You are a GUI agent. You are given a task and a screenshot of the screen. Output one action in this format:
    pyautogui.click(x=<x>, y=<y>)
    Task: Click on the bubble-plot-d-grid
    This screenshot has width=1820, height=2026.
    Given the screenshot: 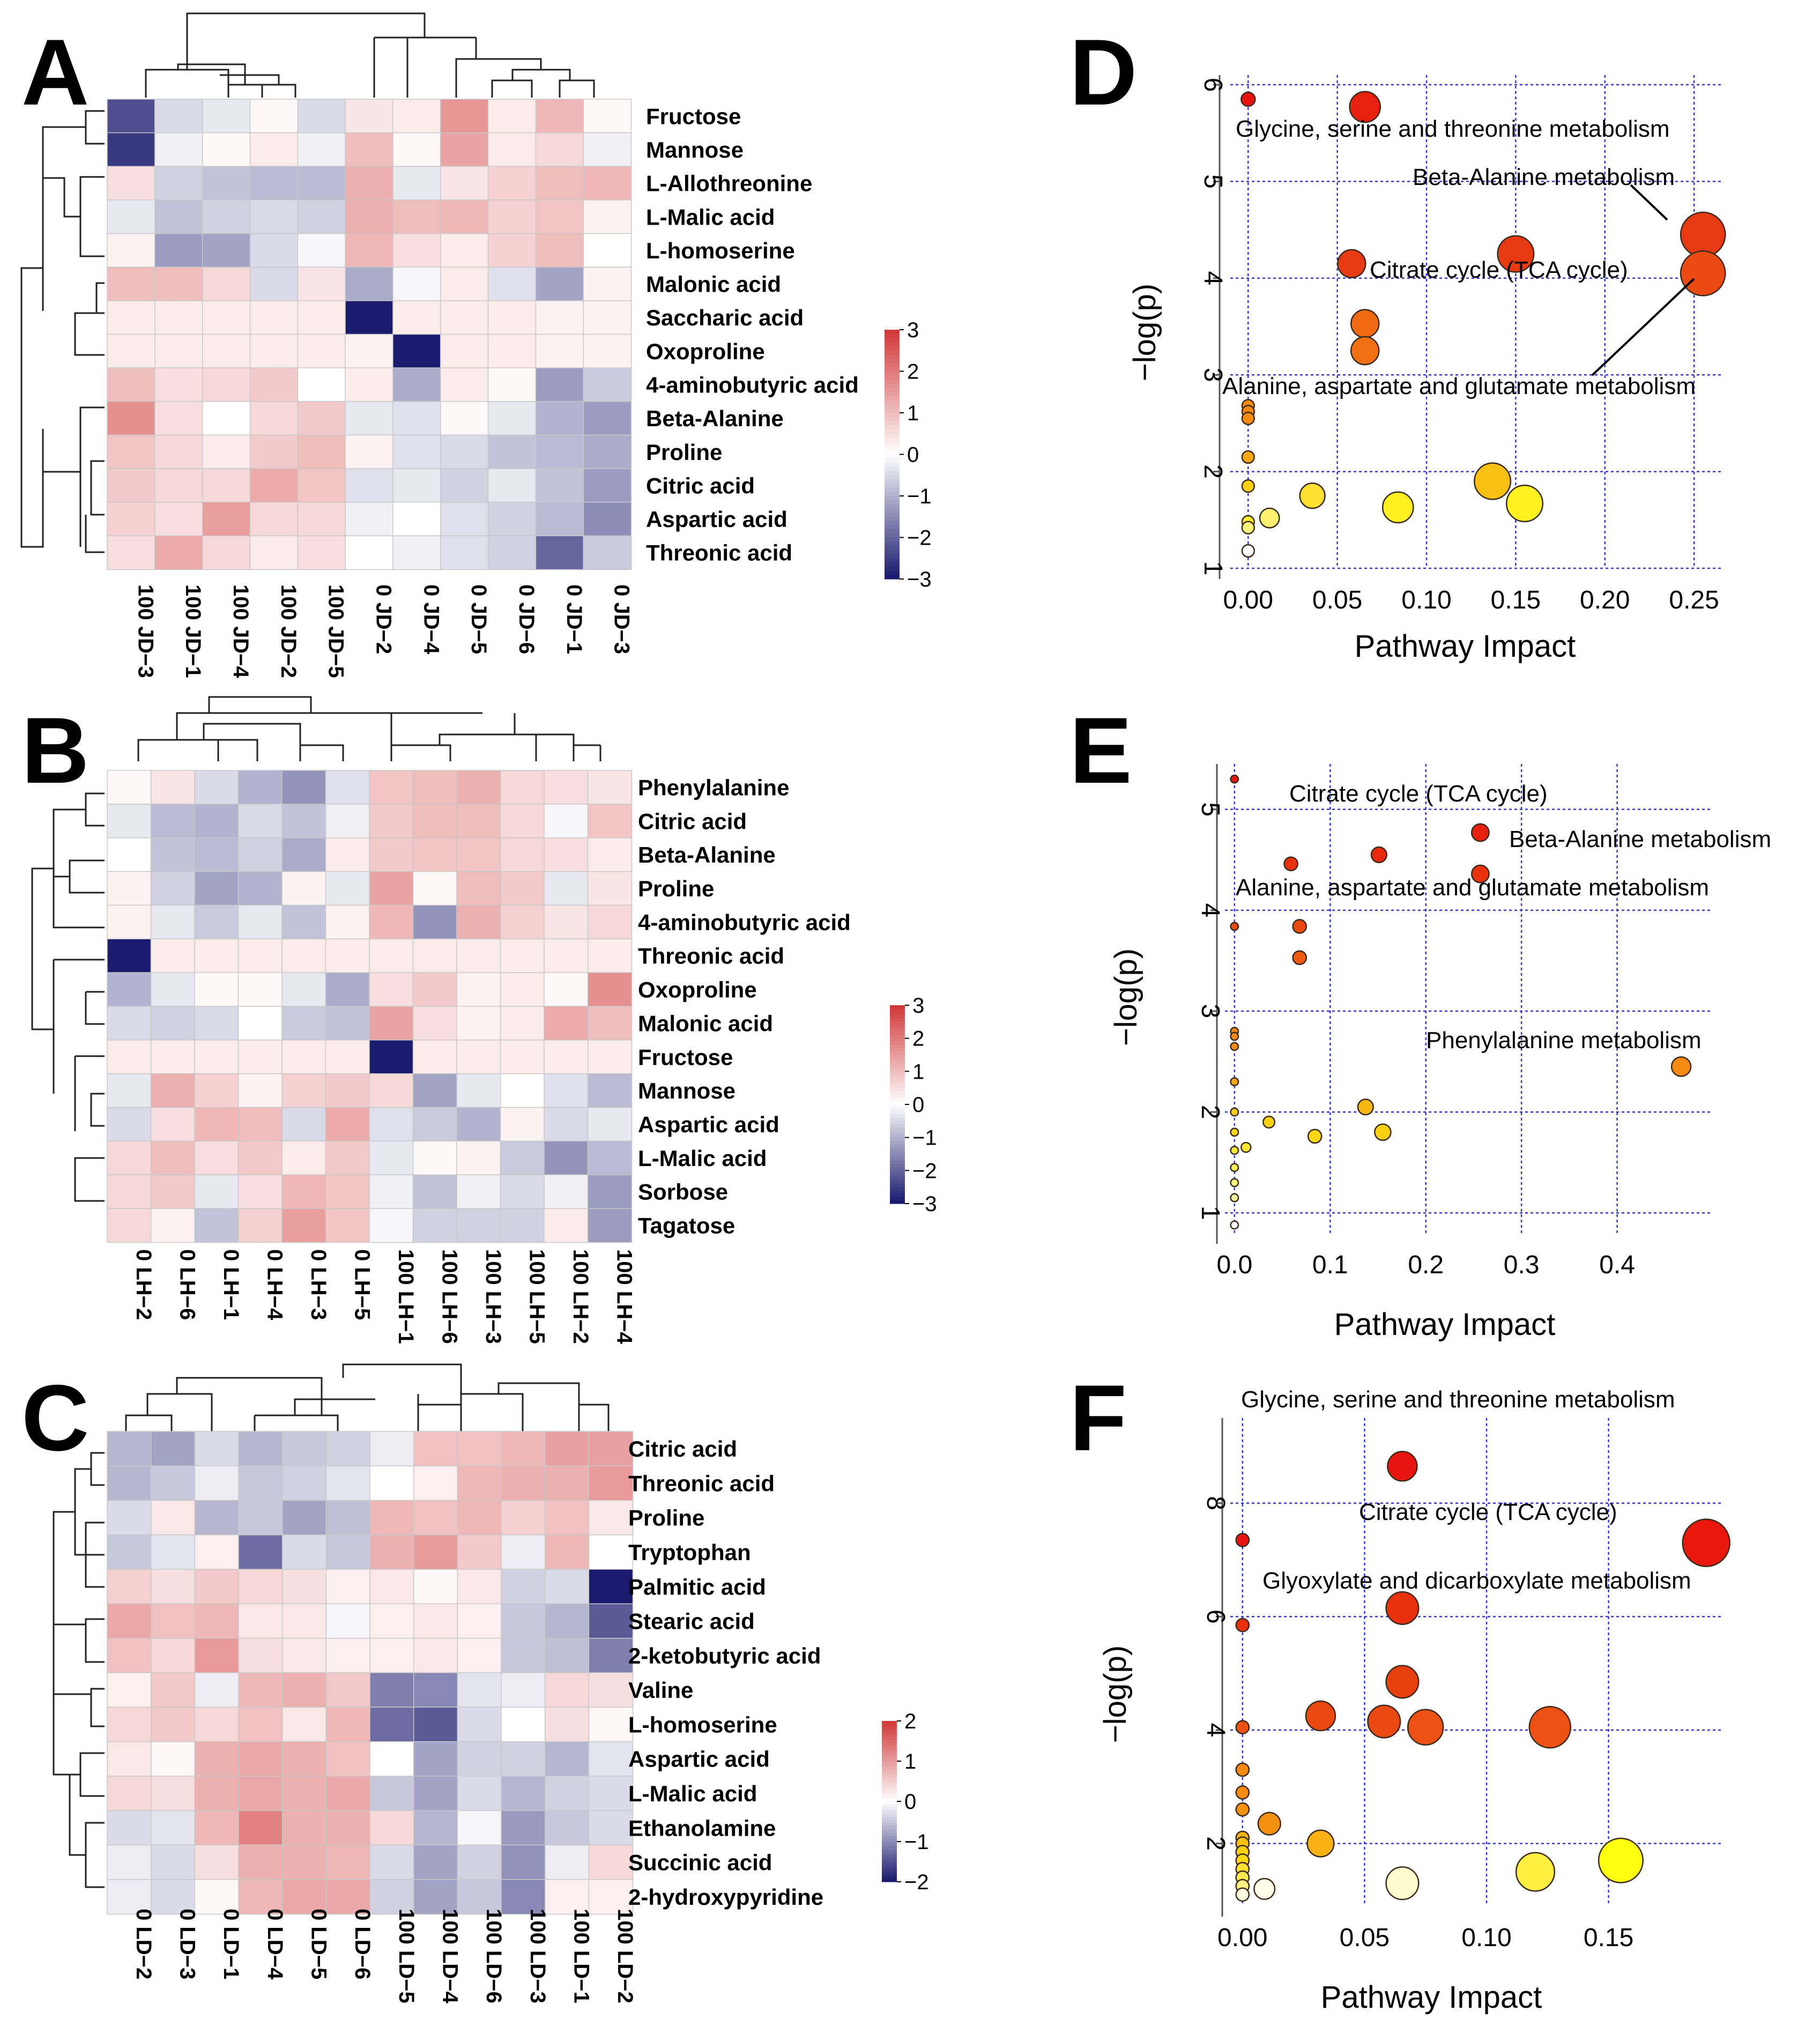 What is the action you would take?
    pyautogui.click(x=1475, y=322)
    